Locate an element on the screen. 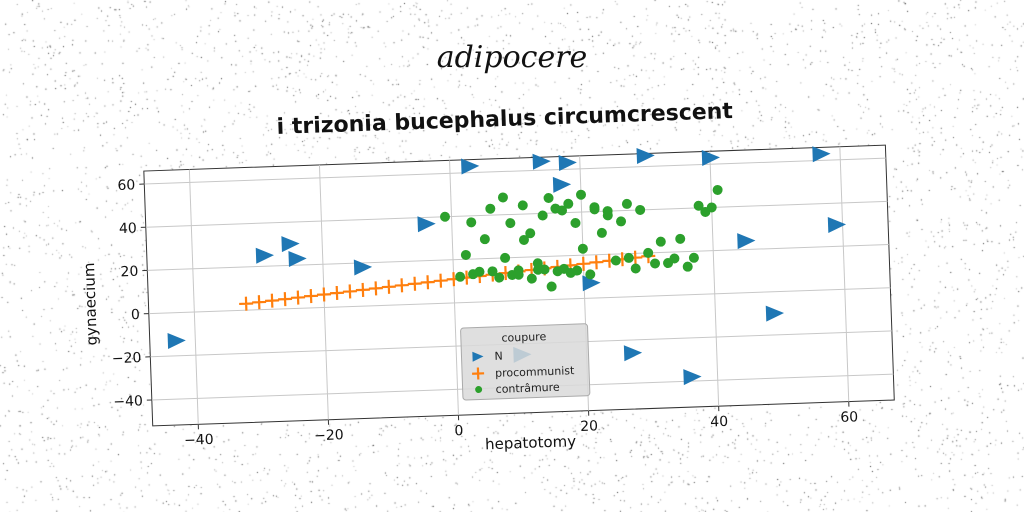 This screenshot has height=512, width=1024. legend-label-n: N is located at coordinates (498, 356).